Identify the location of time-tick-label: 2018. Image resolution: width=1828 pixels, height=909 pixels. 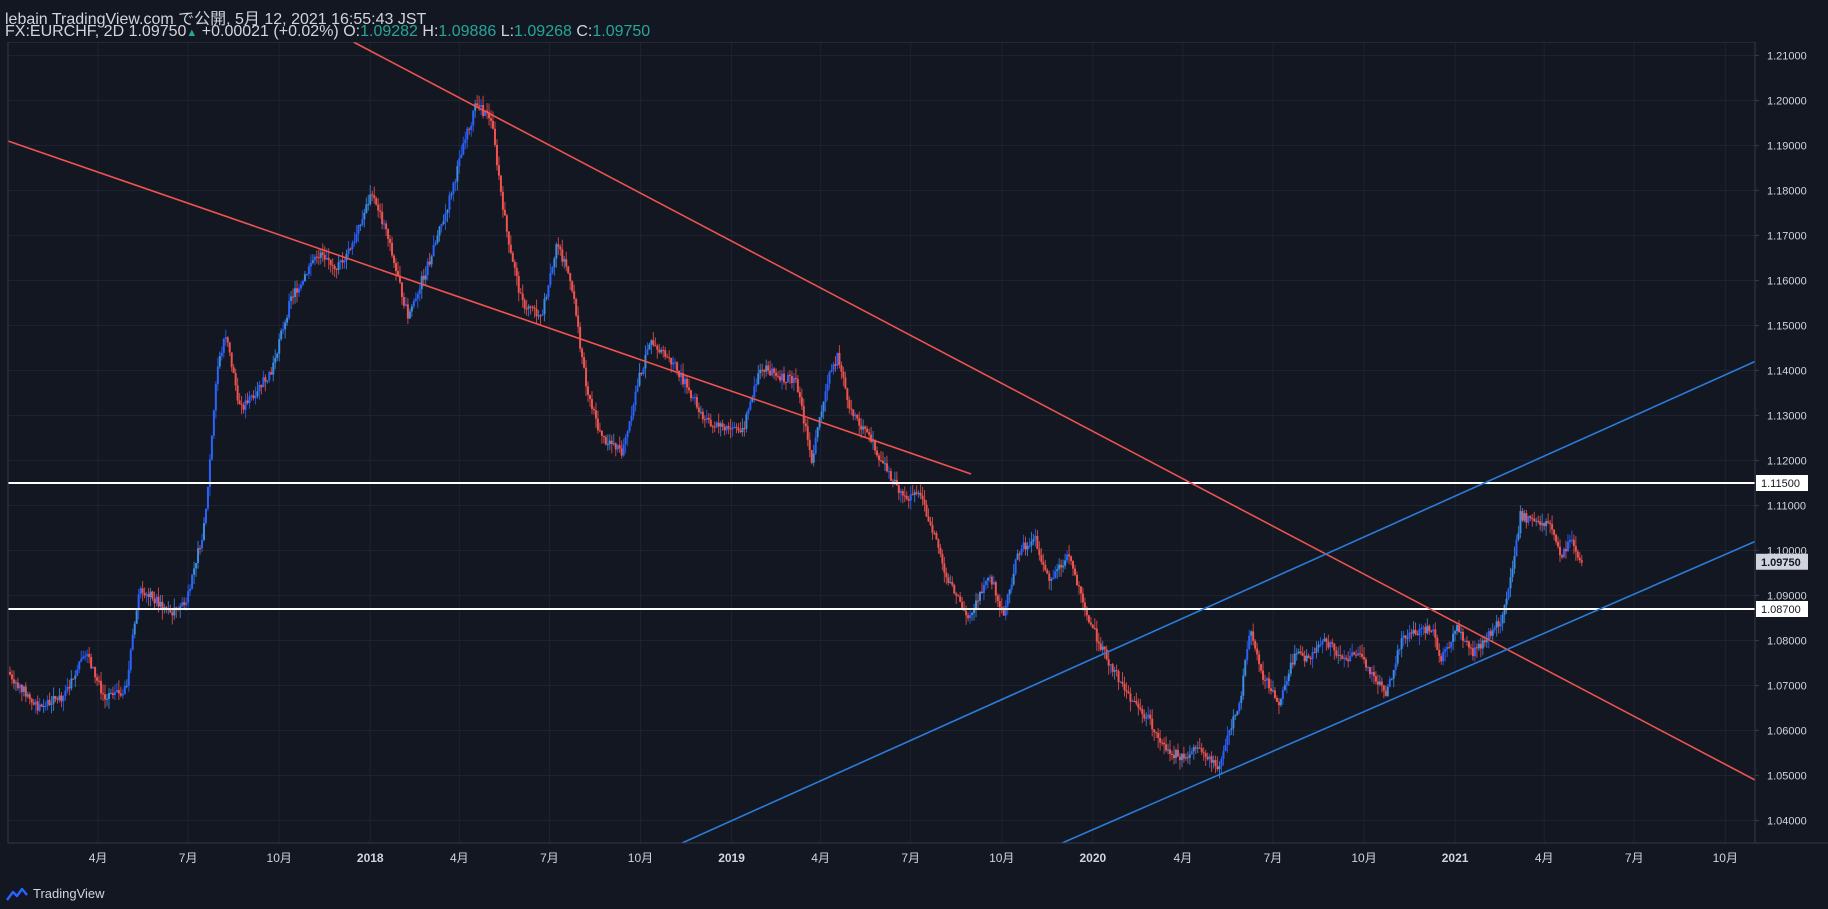
(370, 858).